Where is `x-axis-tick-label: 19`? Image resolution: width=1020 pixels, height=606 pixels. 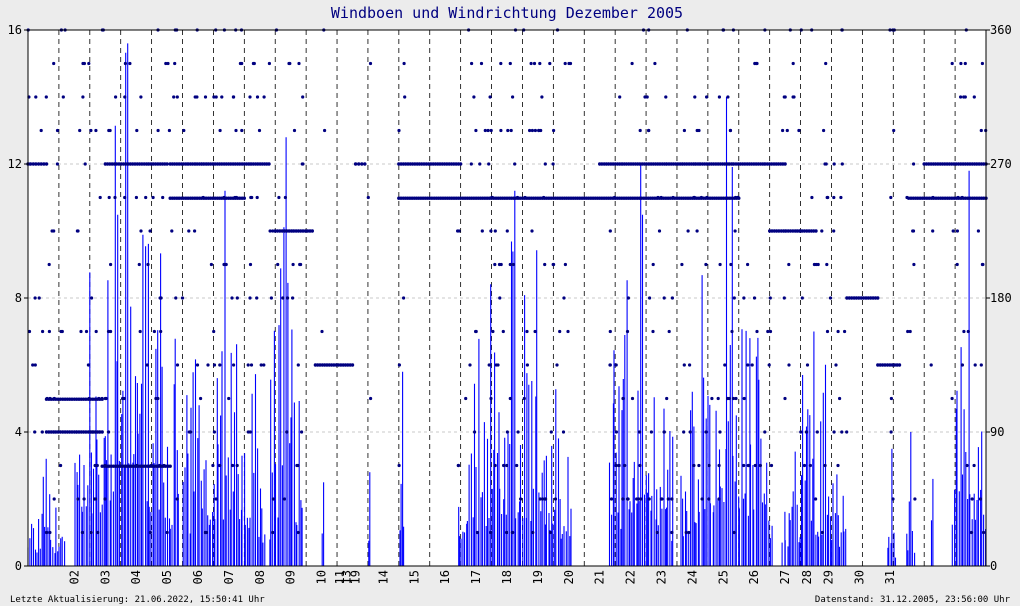 x-axis-tick-label: 19 is located at coordinates (538, 577).